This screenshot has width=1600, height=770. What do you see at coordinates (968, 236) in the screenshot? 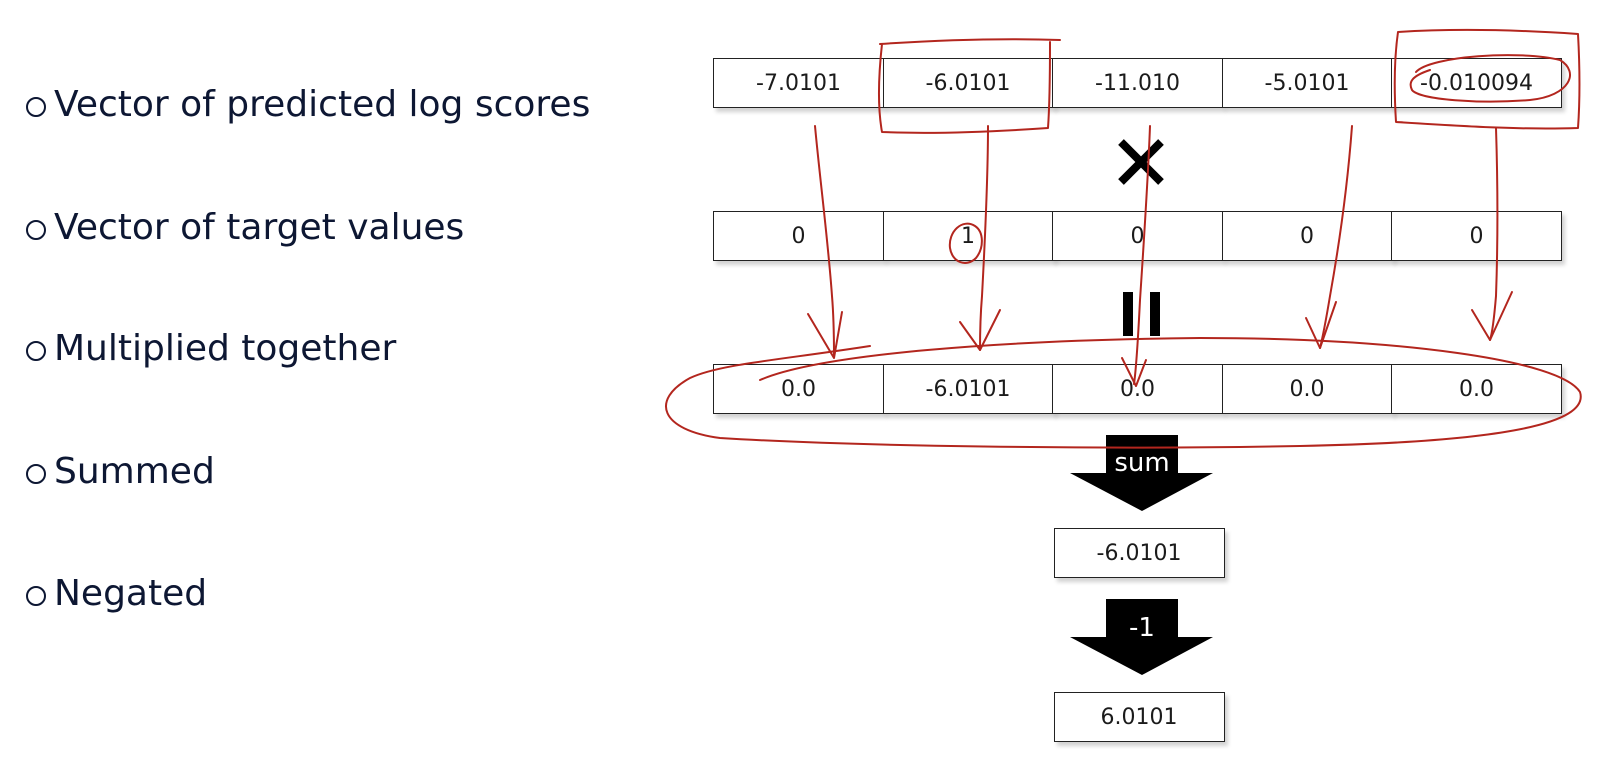
I see `target-value-cell: 1` at bounding box center [968, 236].